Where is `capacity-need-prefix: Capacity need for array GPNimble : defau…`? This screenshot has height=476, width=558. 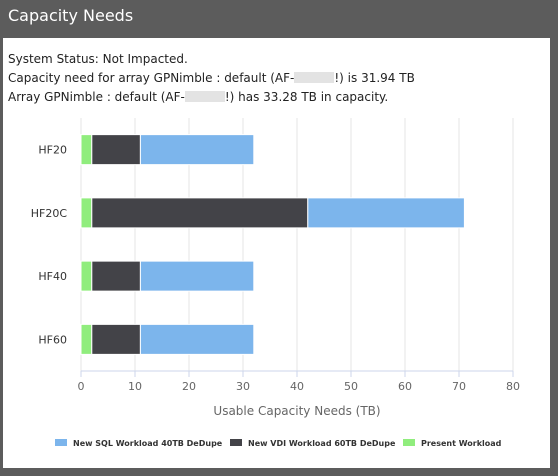
capacity-need-prefix: Capacity need for array GPNimble : defau… is located at coordinates (151, 78).